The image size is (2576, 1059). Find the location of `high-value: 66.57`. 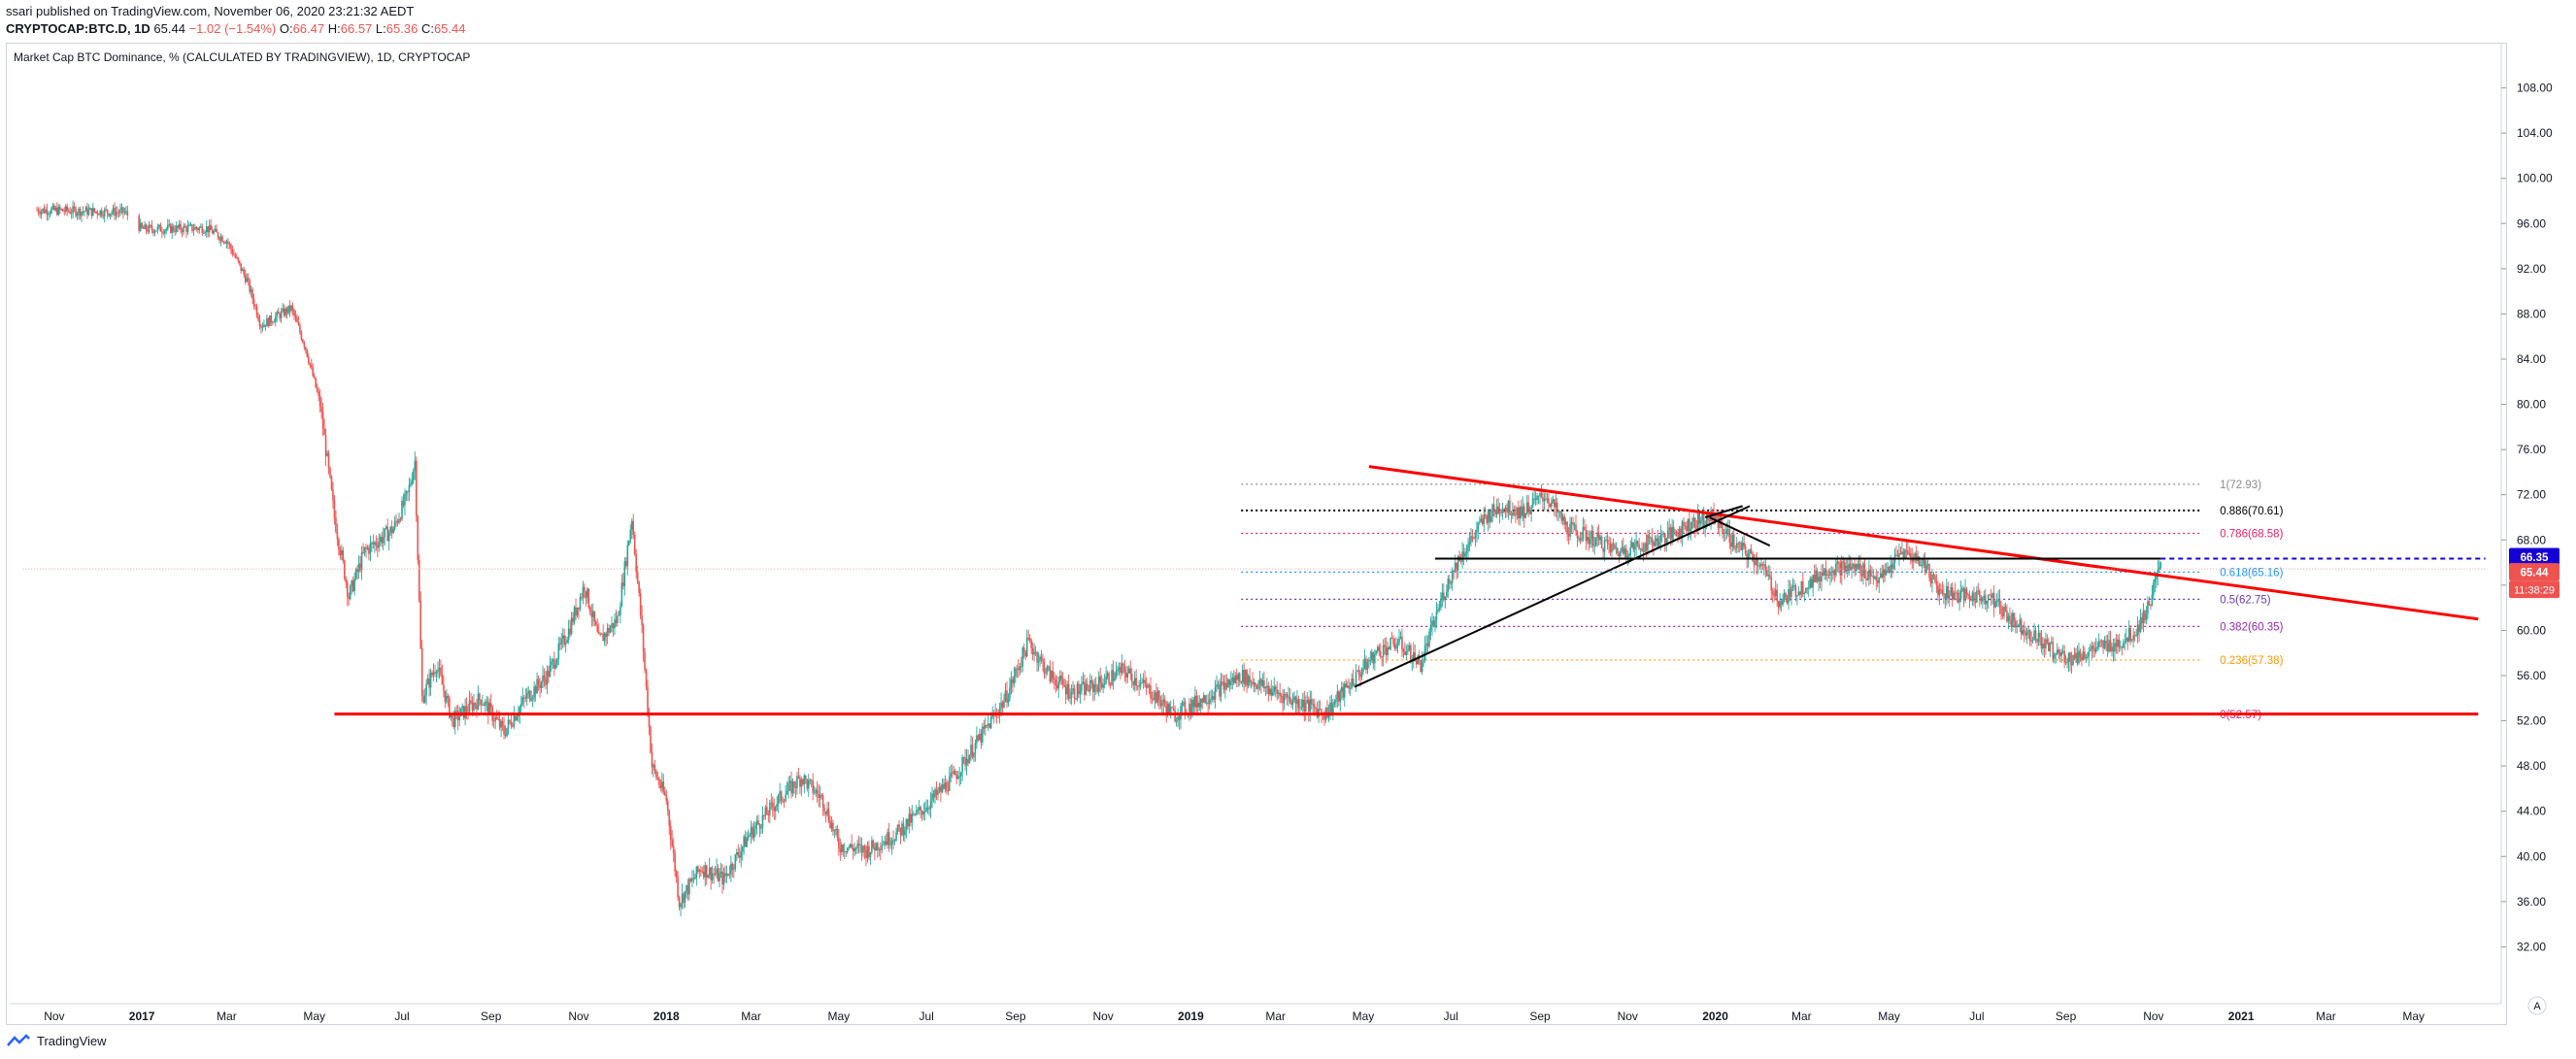

high-value: 66.57 is located at coordinates (356, 28).